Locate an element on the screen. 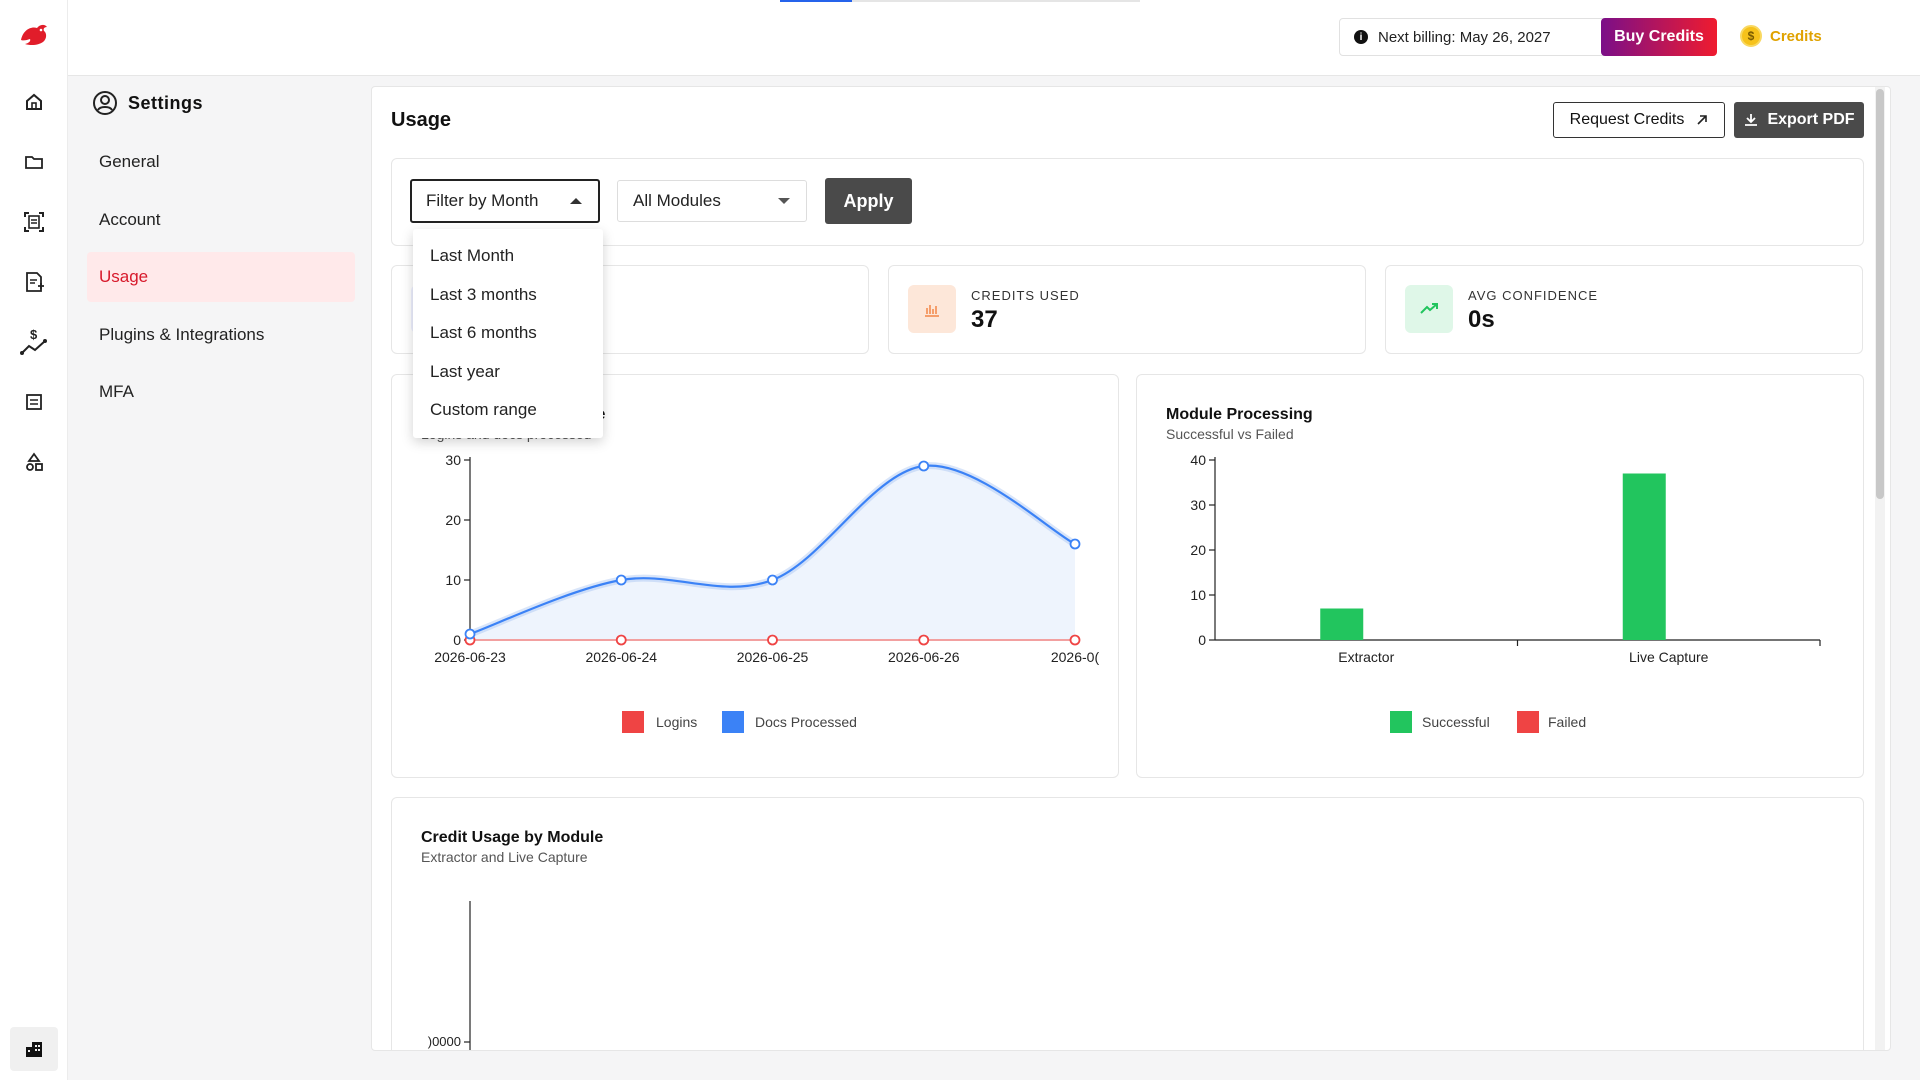 This screenshot has height=1080, width=1920. coin-icon: $ is located at coordinates (1751, 36).